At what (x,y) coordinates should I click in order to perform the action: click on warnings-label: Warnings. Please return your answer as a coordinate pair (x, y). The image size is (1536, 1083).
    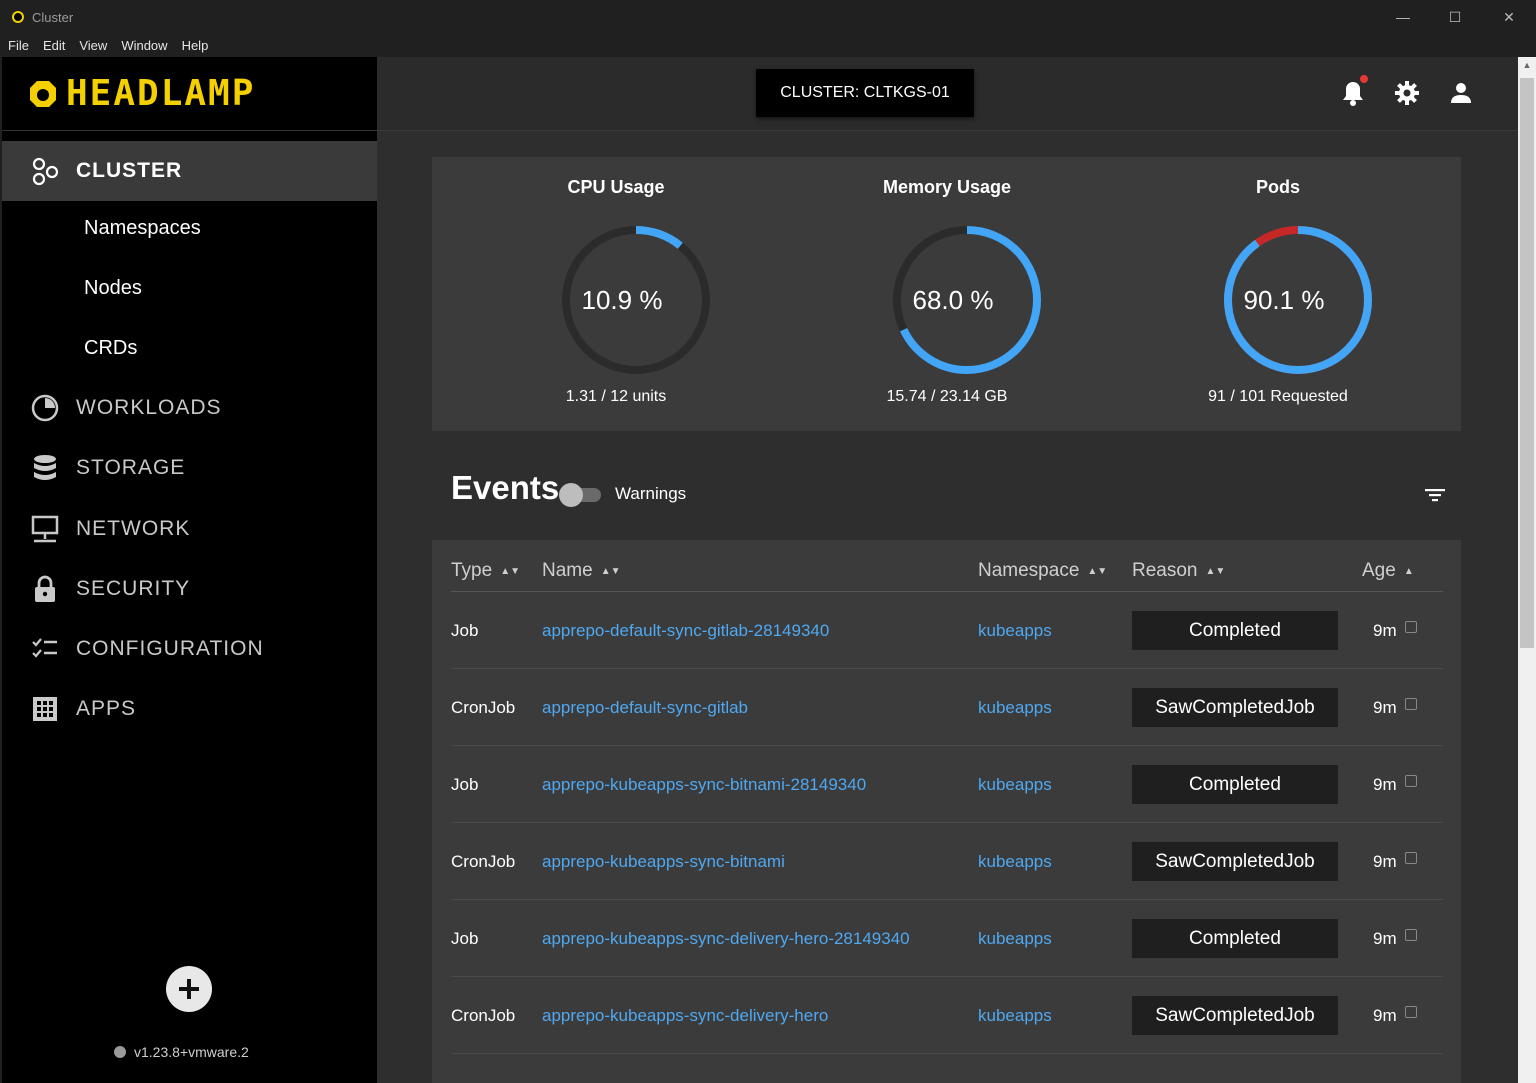
    Looking at the image, I should click on (651, 493).